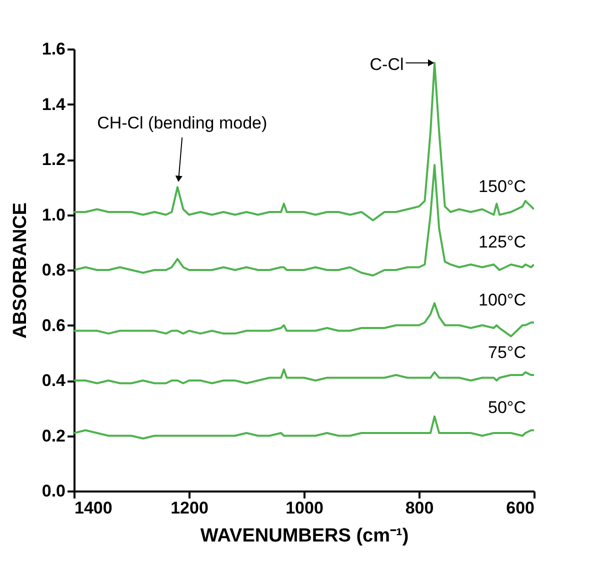  I want to click on y-axis-title: ABSORBANCE, so click(20, 270).